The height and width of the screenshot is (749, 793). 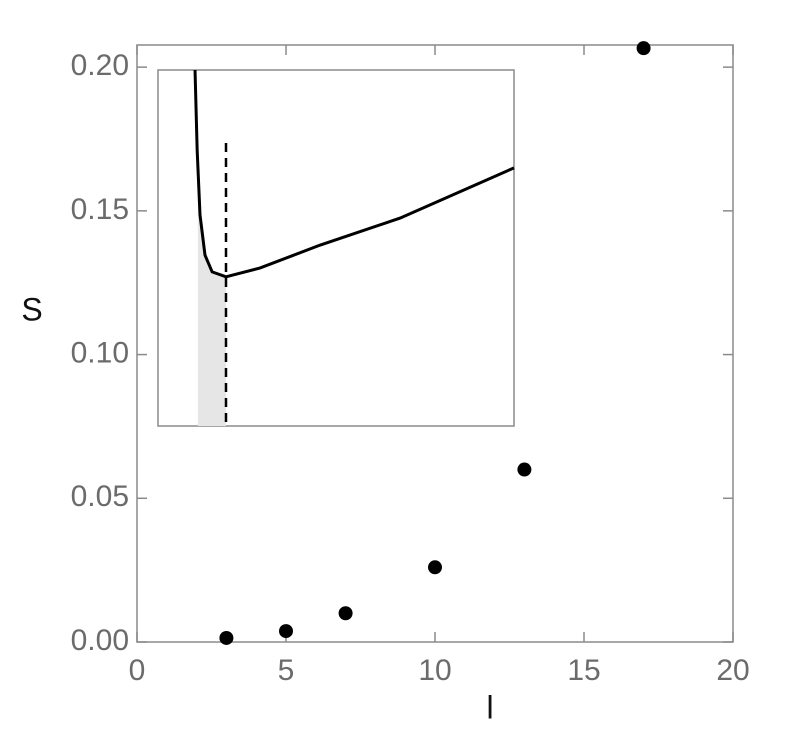 I want to click on y-tick-label: 0.05, so click(x=100, y=496).